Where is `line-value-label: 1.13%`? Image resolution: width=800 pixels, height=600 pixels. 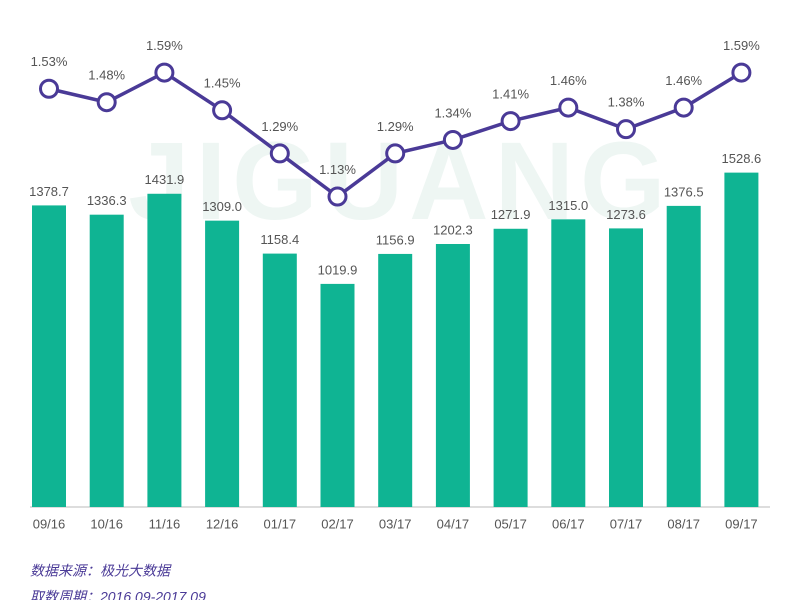
line-value-label: 1.13% is located at coordinates (337, 169).